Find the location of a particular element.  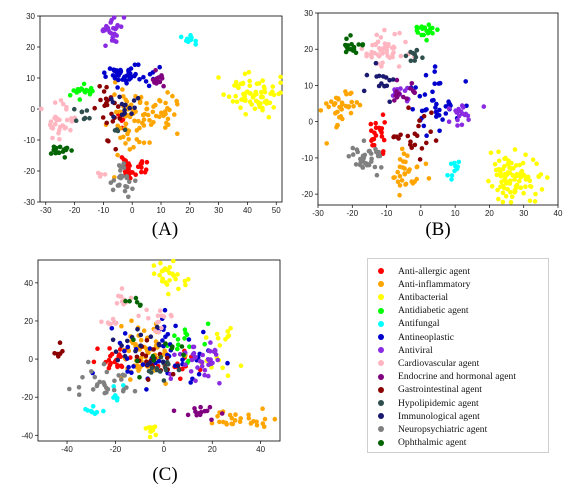

legend-item: Anti-inflammatory is located at coordinates (424, 284).